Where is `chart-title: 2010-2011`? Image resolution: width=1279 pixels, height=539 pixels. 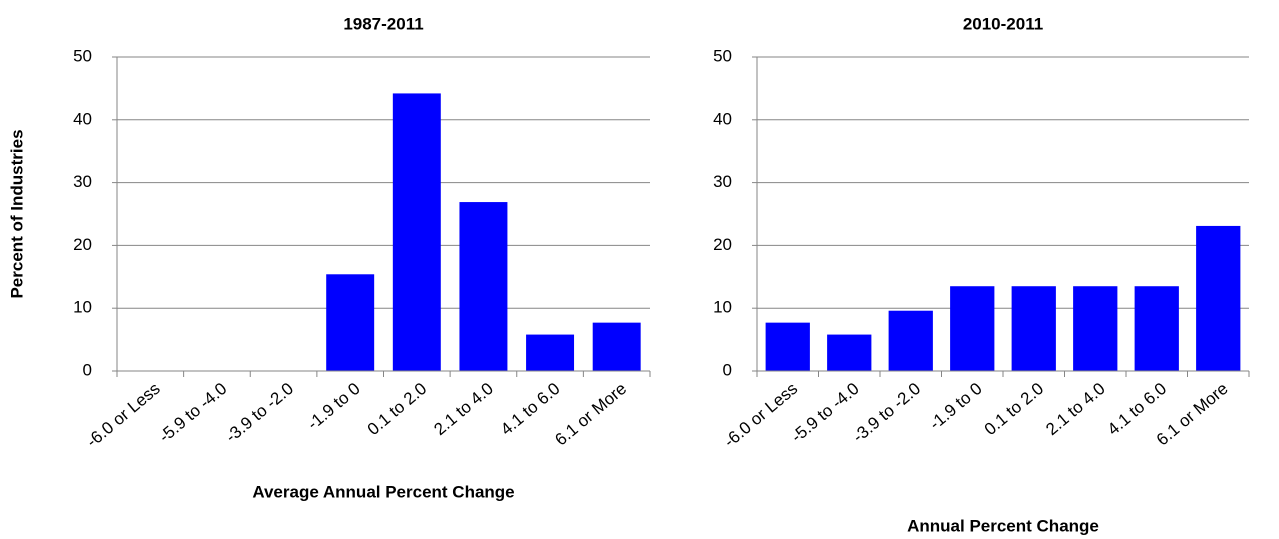 chart-title: 2010-2011 is located at coordinates (1003, 23).